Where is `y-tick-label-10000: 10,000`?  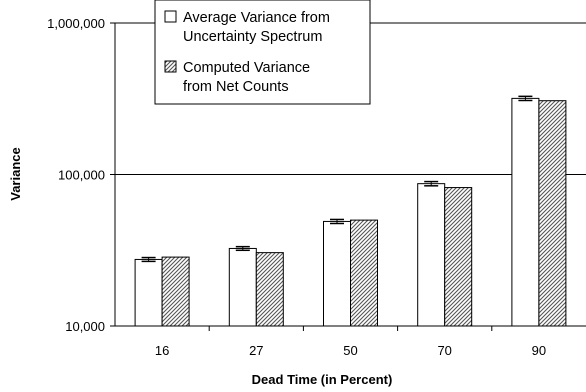 y-tick-label-10000: 10,000 is located at coordinates (85, 326).